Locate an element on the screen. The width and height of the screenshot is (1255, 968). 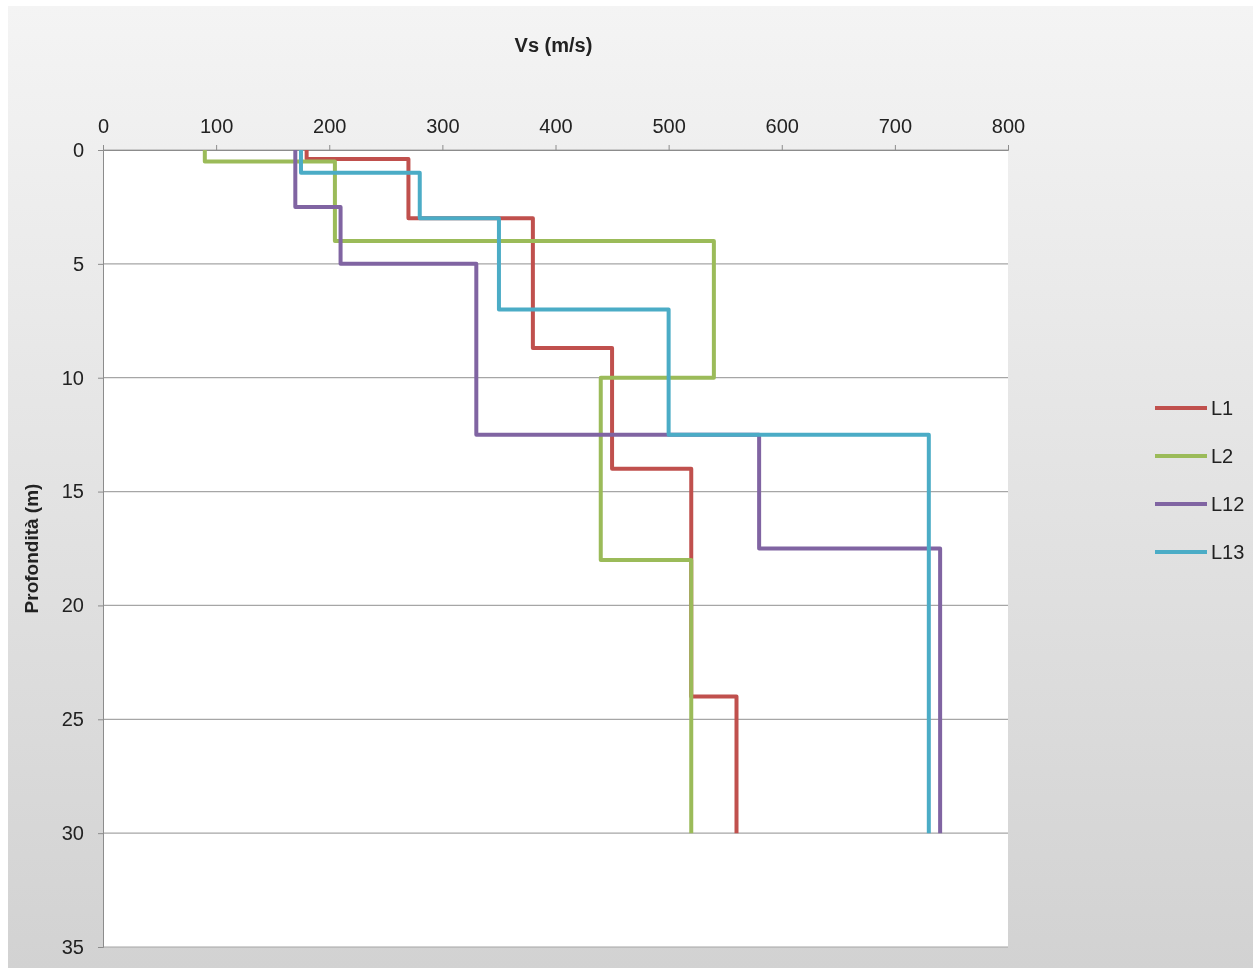
x-axis-title: Vs (m/s) is located at coordinates (553, 45).